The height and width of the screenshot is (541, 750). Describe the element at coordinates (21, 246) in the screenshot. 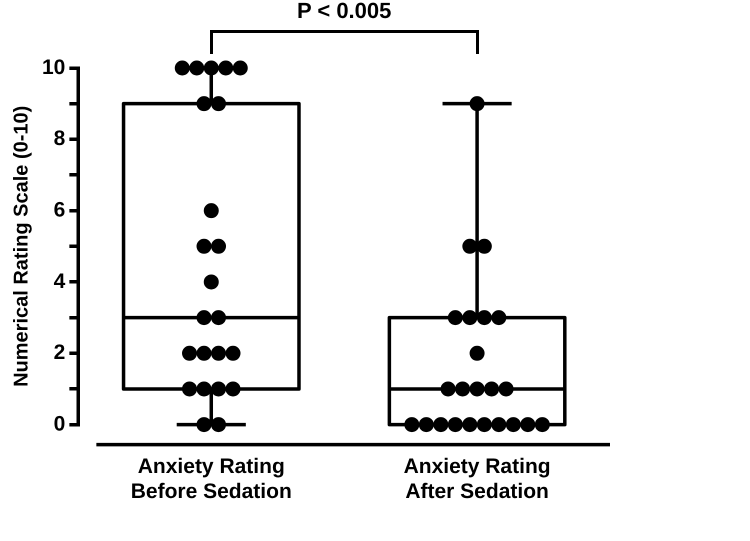

I see `y-axis-title: Numerical Rating Scale (0-10)` at that location.